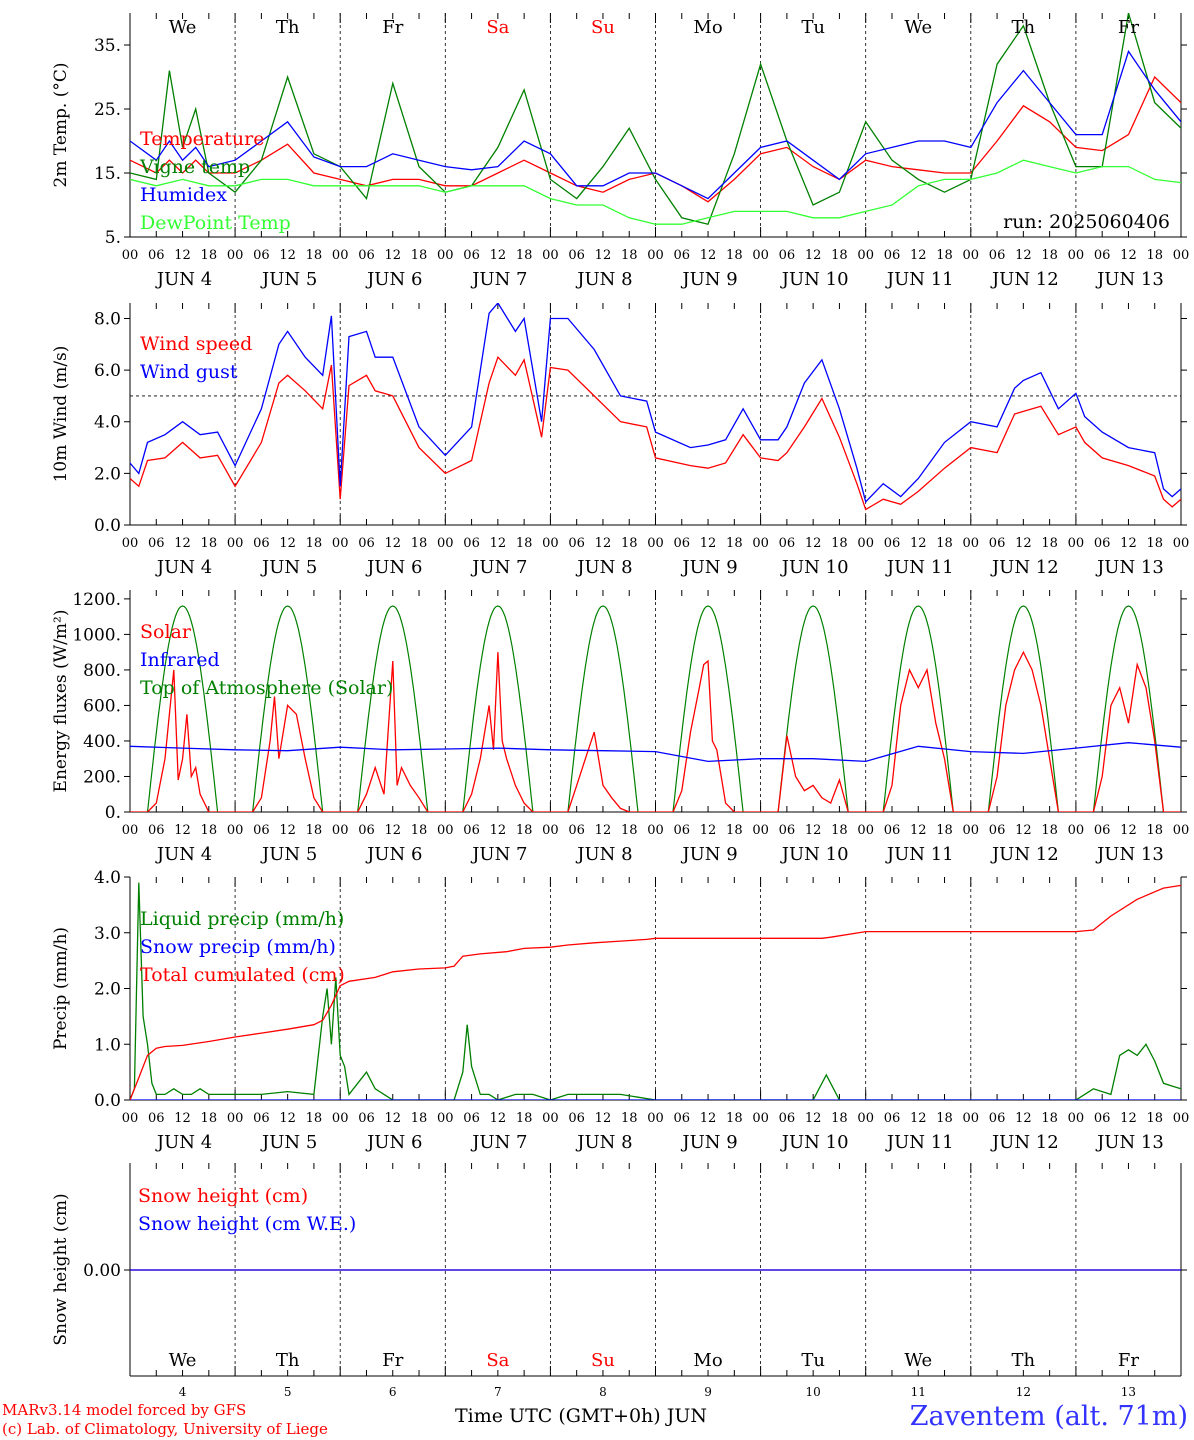 The image size is (1194, 1440). I want to click on weekday-label: Mo, so click(707, 1360).